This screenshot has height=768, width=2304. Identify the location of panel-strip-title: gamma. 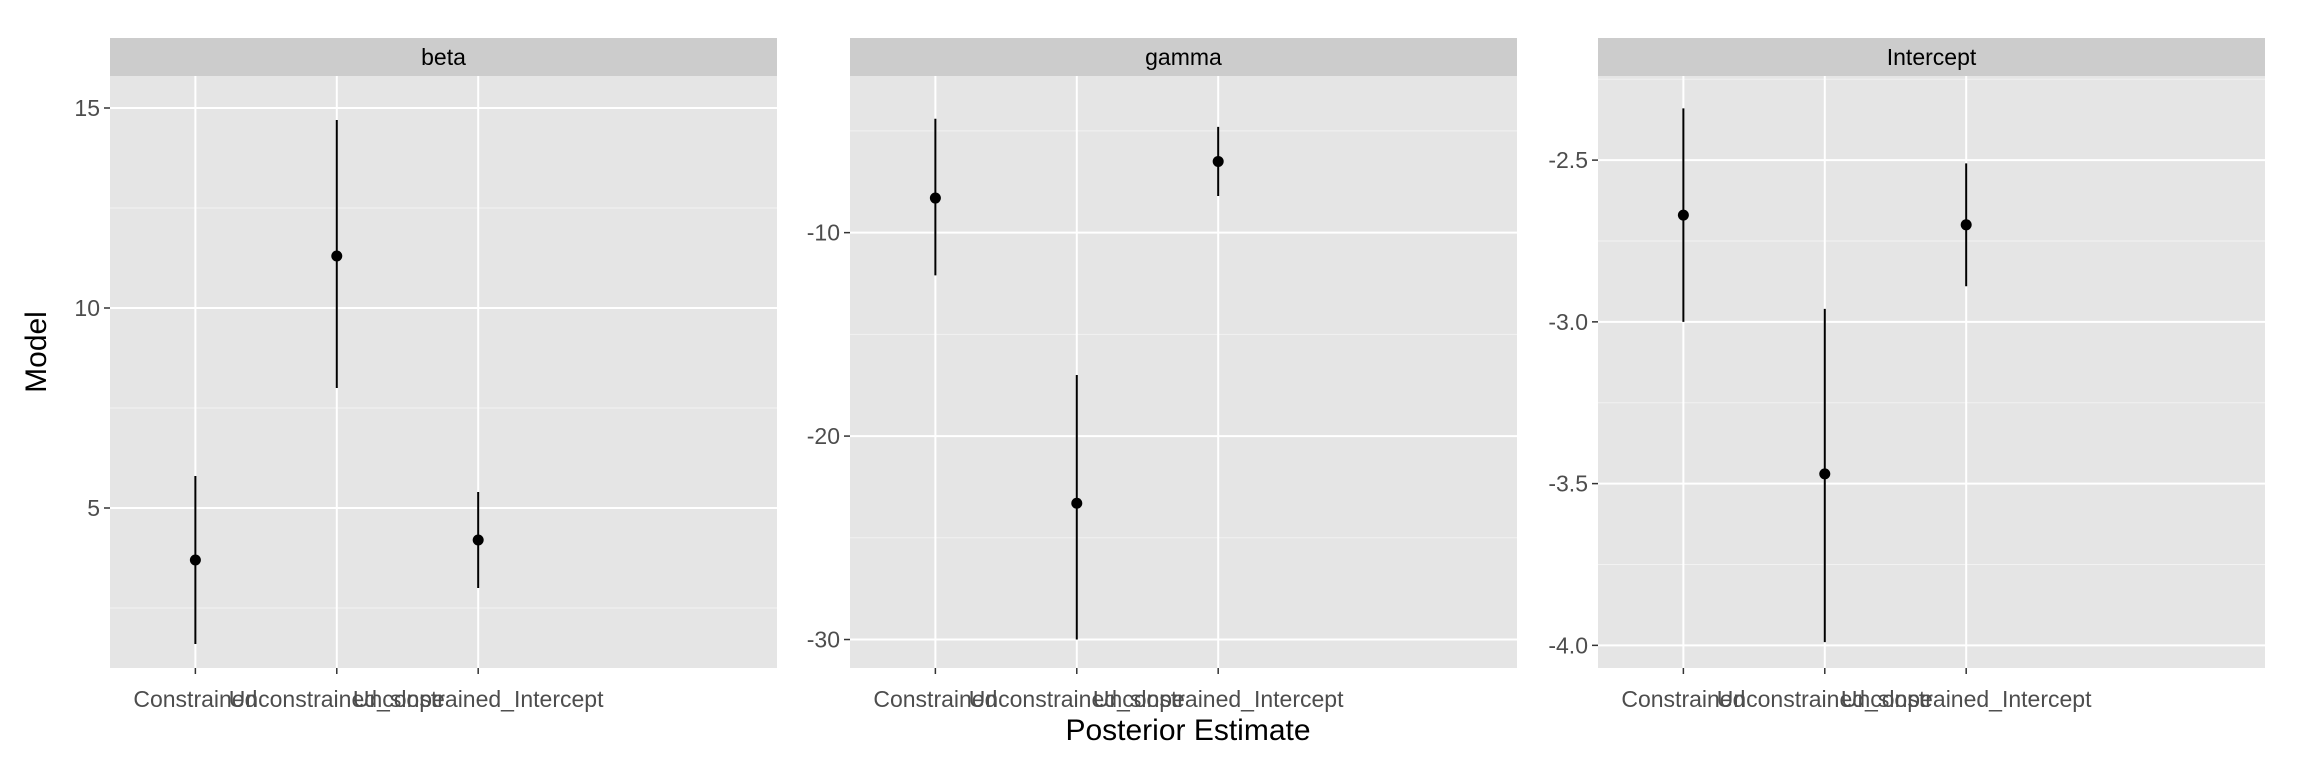
(1183, 57).